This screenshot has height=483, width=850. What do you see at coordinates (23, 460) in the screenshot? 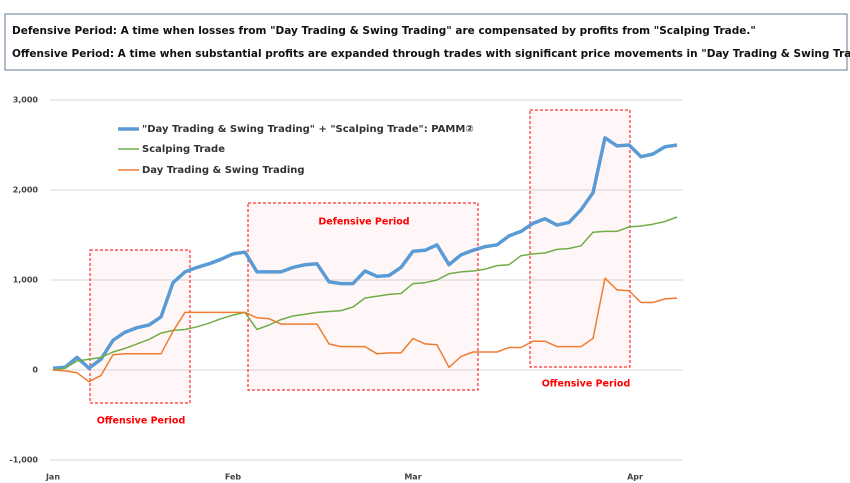
I see `y-tick-label: -1,000` at bounding box center [23, 460].